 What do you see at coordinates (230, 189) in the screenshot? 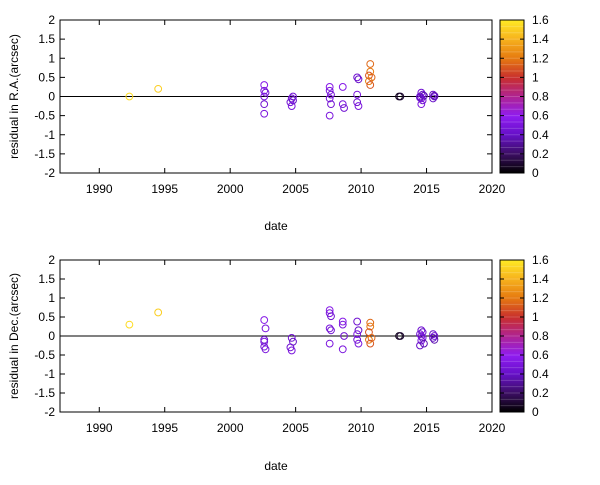
I see `x-tick-label: 2000` at bounding box center [230, 189].